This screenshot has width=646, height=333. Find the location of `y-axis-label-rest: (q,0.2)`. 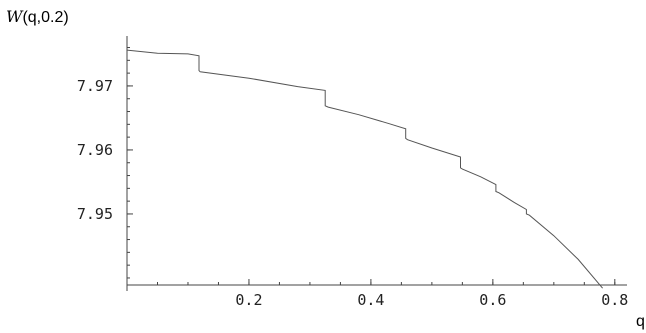

y-axis-label-rest: (q,0.2) is located at coordinates (45, 17).